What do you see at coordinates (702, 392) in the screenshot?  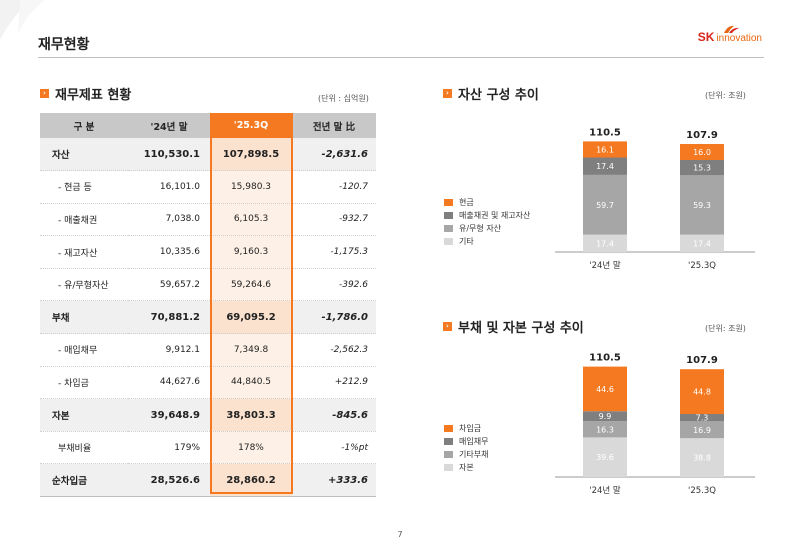 I see `bar-value-label: 44.8` at bounding box center [702, 392].